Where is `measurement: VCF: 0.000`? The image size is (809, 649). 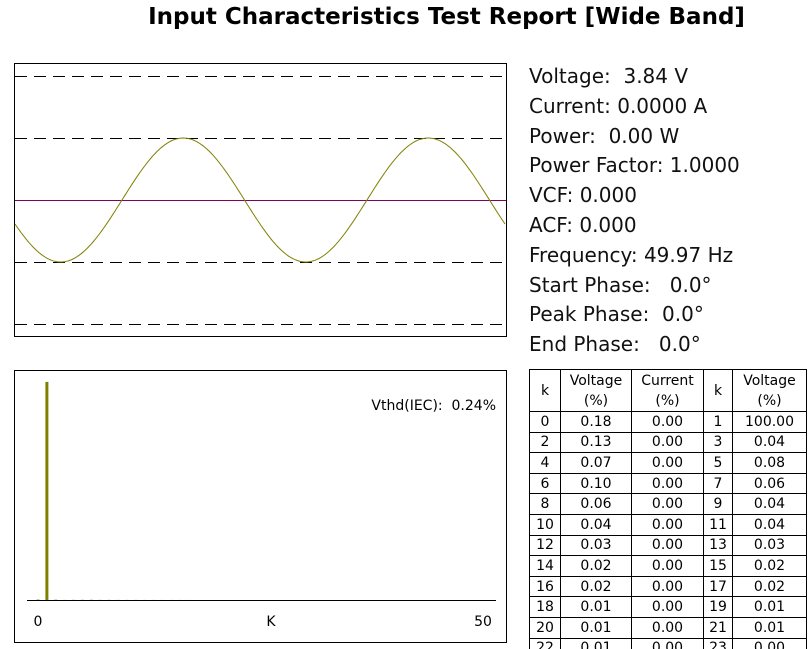 measurement: VCF: 0.000 is located at coordinates (583, 195).